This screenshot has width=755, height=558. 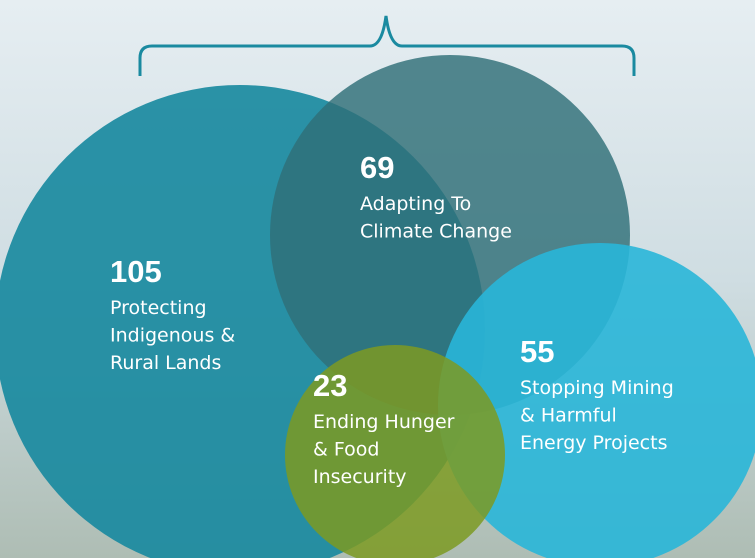 I want to click on label-line: Climate Change, so click(x=436, y=232).